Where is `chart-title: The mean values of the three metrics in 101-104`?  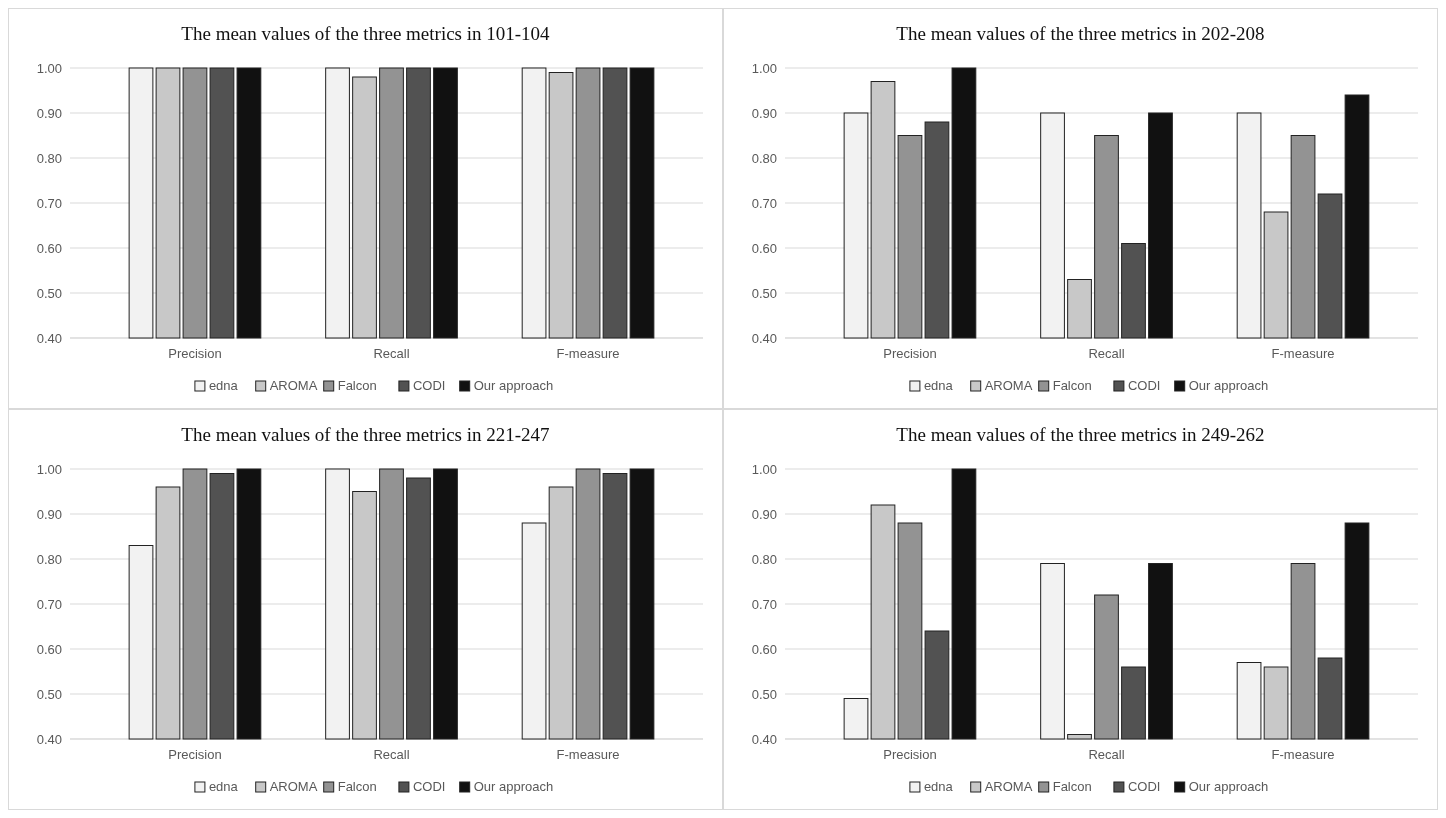 chart-title: The mean values of the three metrics in 101-104 is located at coordinates (366, 33).